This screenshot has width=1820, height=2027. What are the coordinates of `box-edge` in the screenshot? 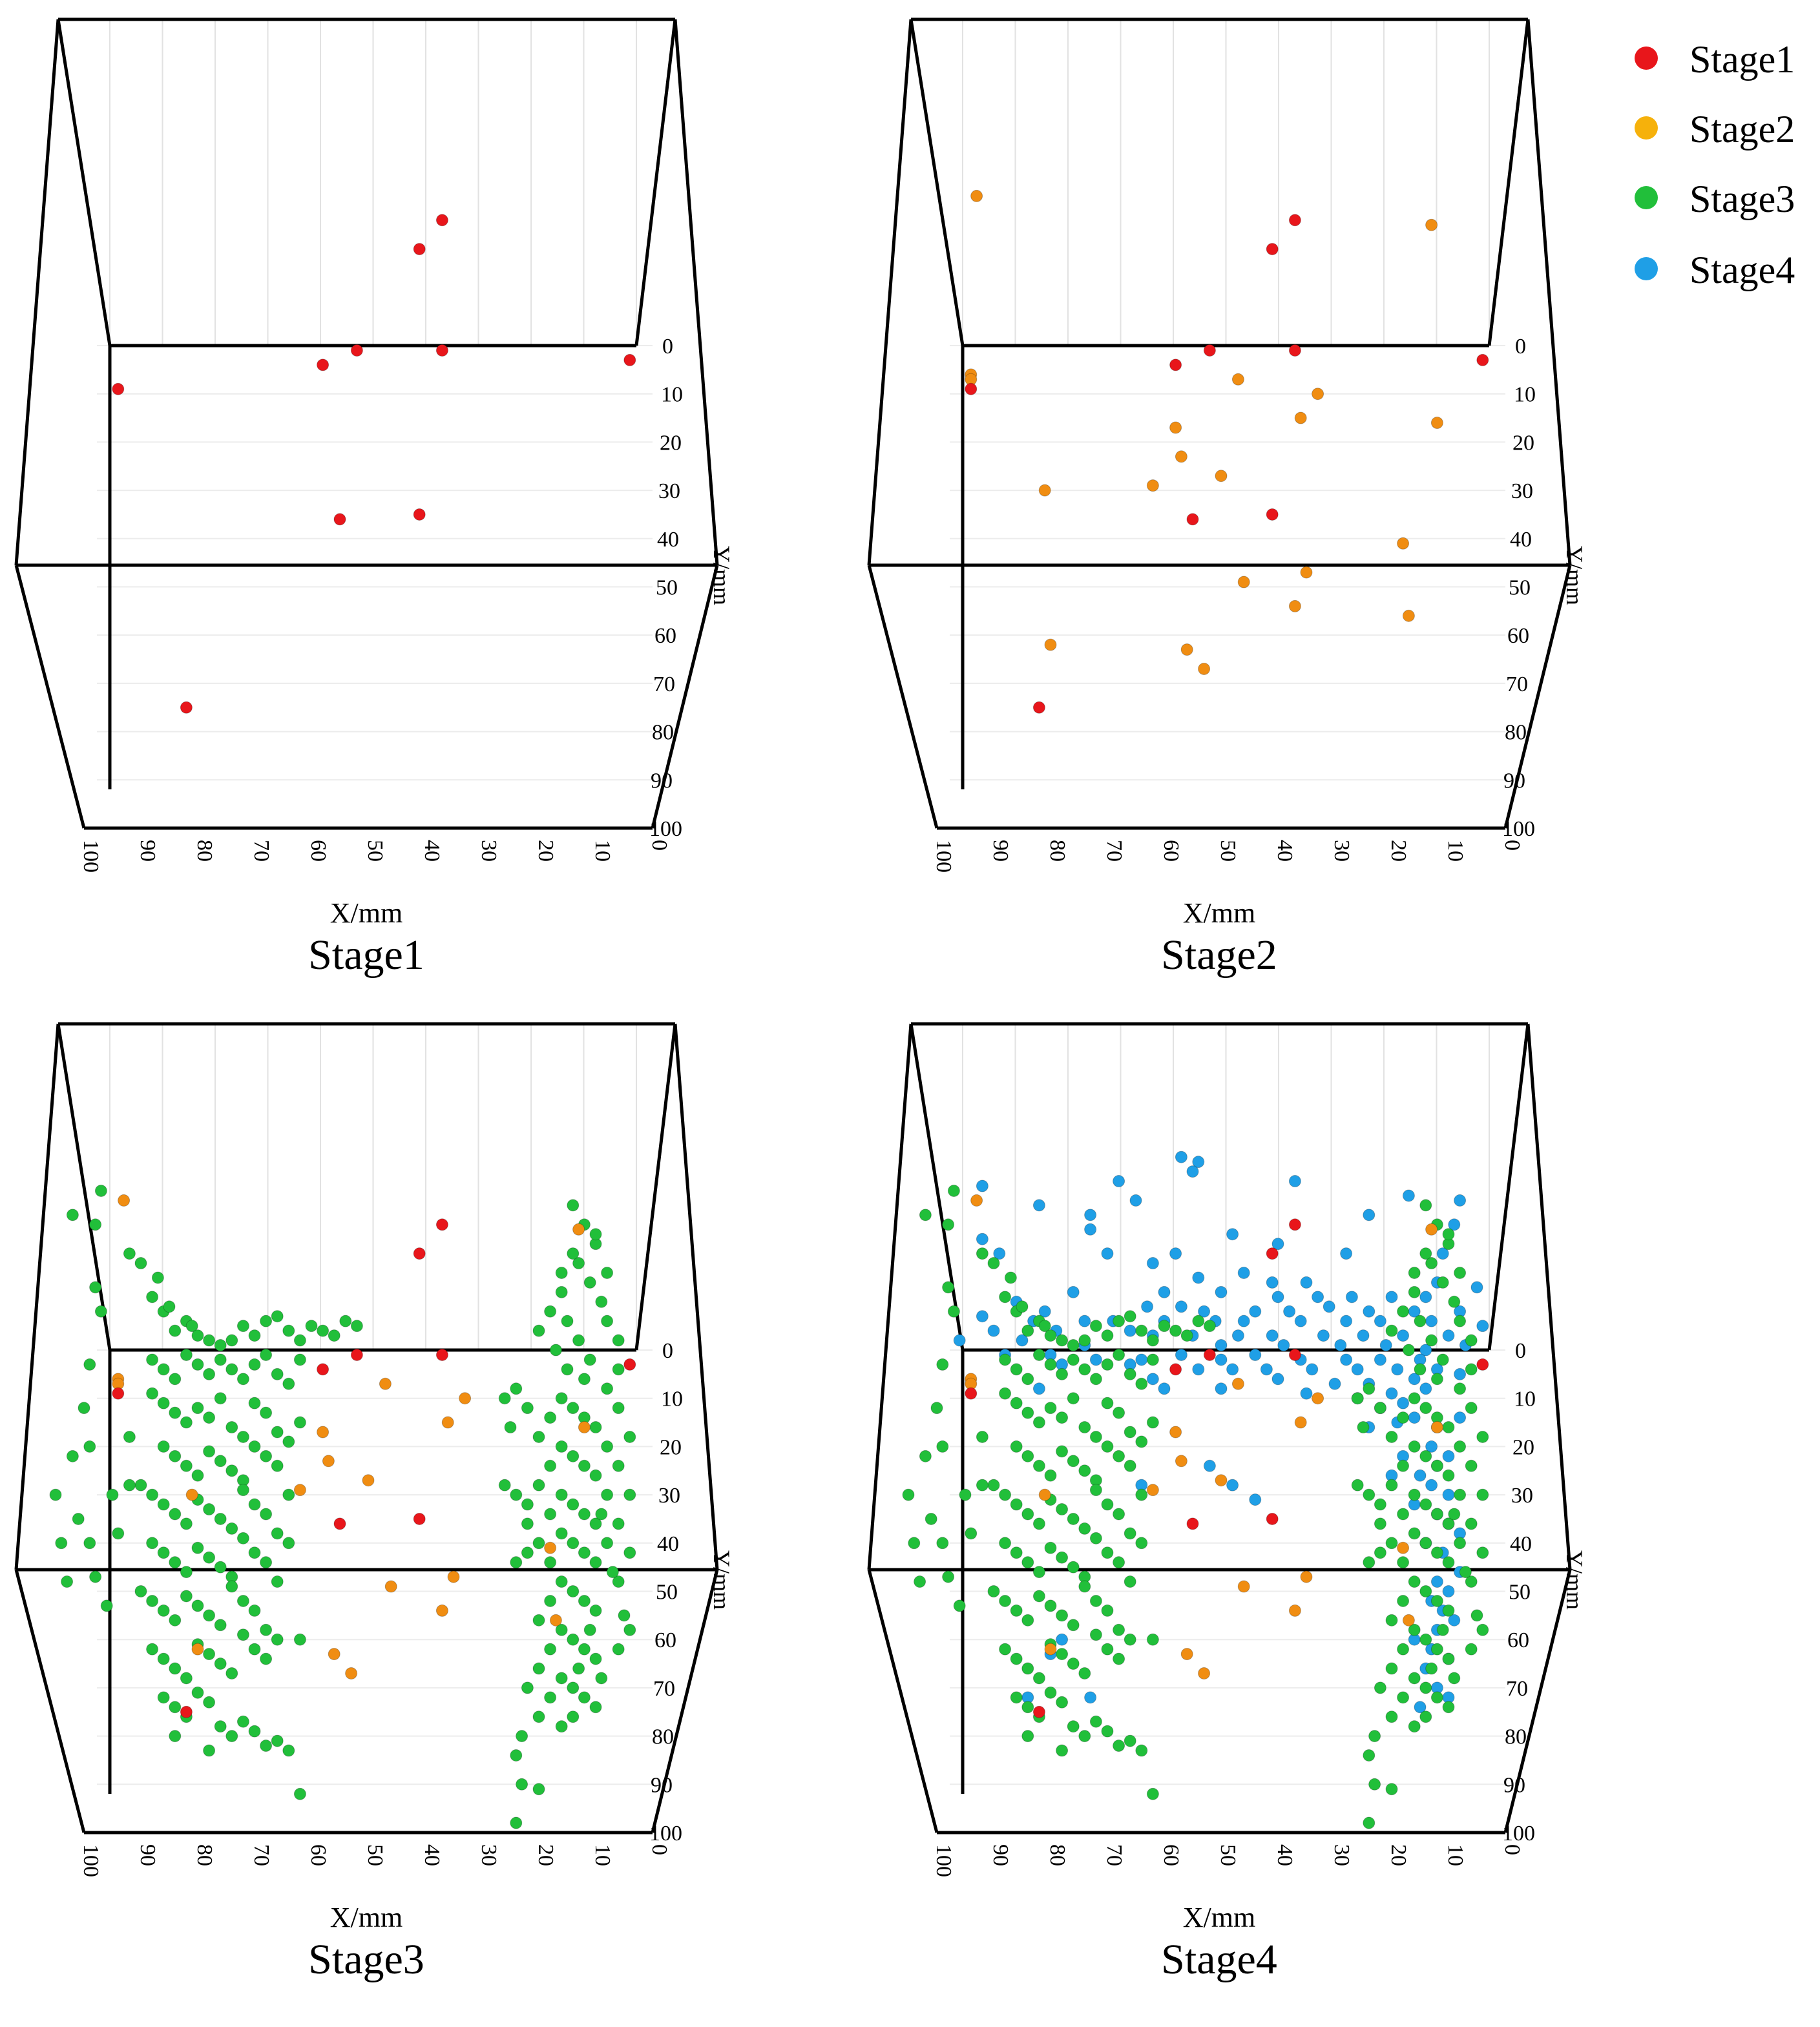 It's located at (890, 292).